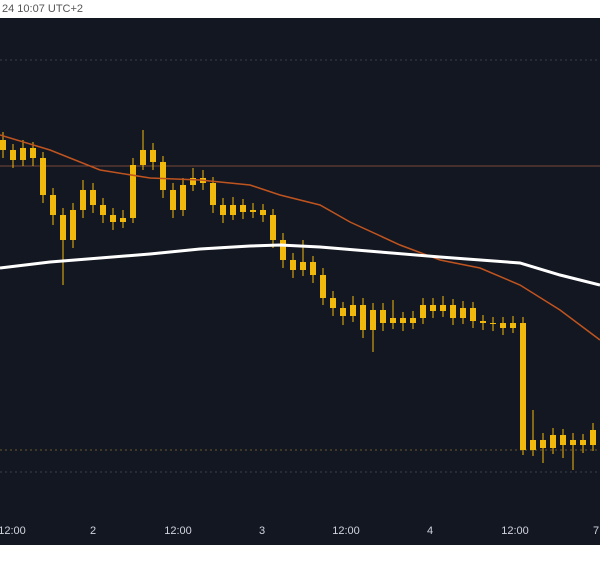  Describe the element at coordinates (42, 9) in the screenshot. I see `header-text: 24 10:07 UTC+2` at that location.